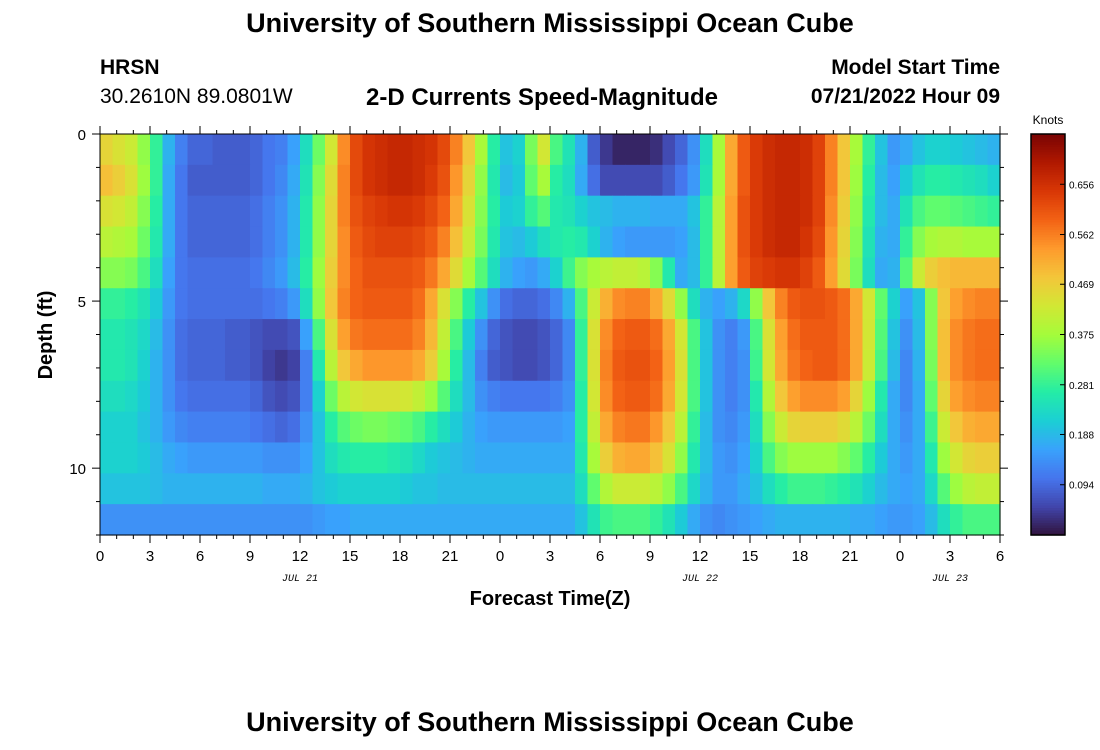 The width and height of the screenshot is (1100, 750). What do you see at coordinates (1081, 486) in the screenshot?
I see `colorbar-tick-label: 0.094` at bounding box center [1081, 486].